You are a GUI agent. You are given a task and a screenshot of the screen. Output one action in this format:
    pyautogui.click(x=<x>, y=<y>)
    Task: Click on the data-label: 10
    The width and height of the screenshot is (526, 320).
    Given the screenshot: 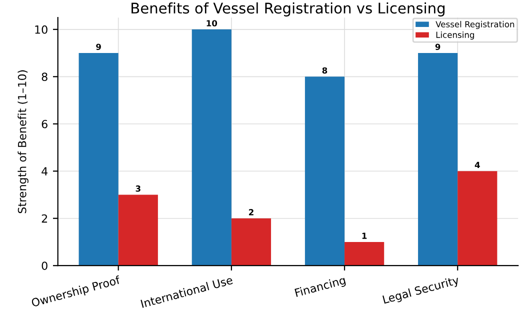 What is the action you would take?
    pyautogui.click(x=212, y=23)
    